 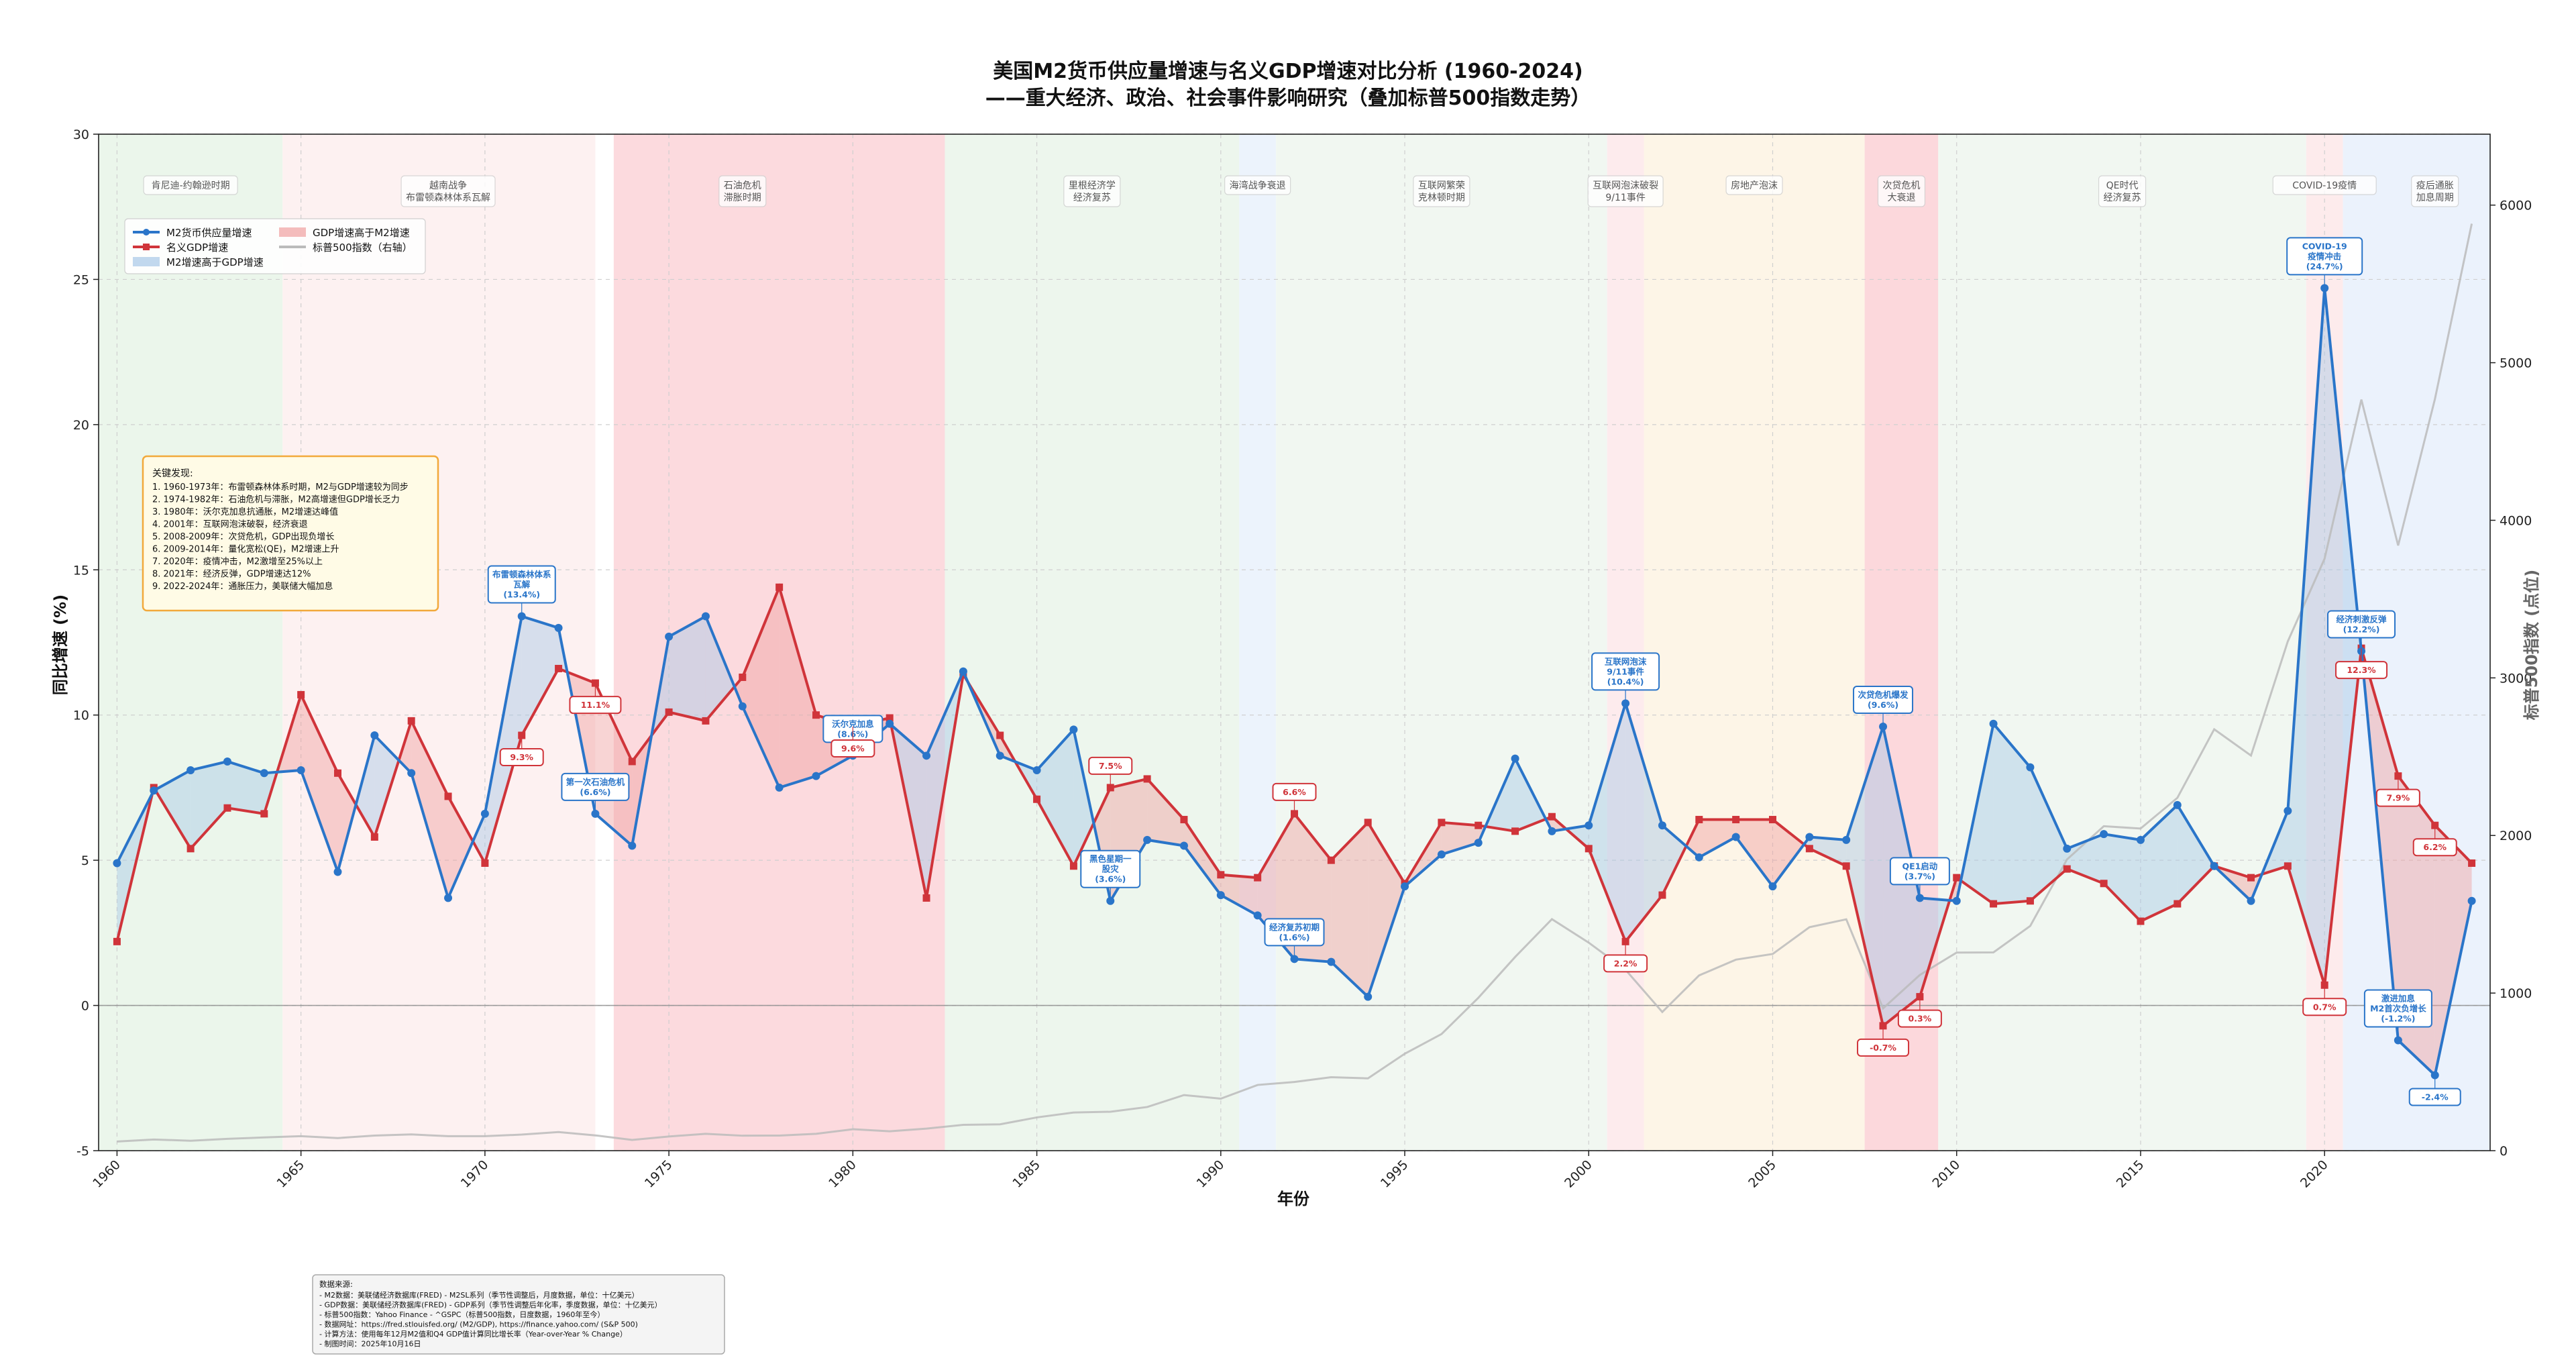 I want to click on y-tick-label: 0, so click(x=85, y=1006).